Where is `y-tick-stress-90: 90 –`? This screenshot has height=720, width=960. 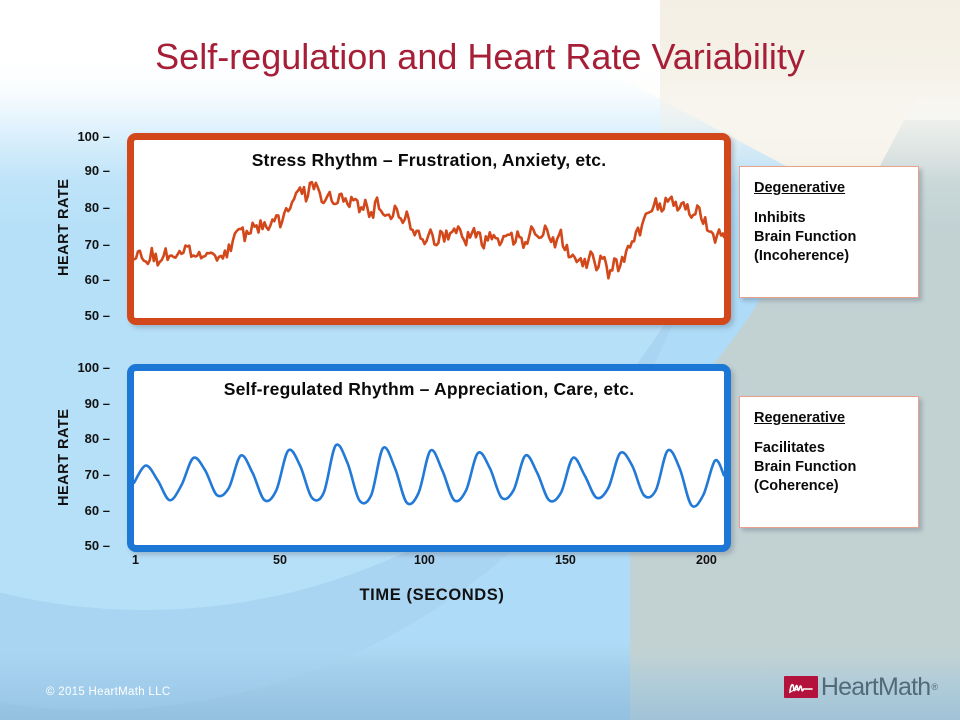
y-tick-stress-90: 90 – is located at coordinates (97, 170).